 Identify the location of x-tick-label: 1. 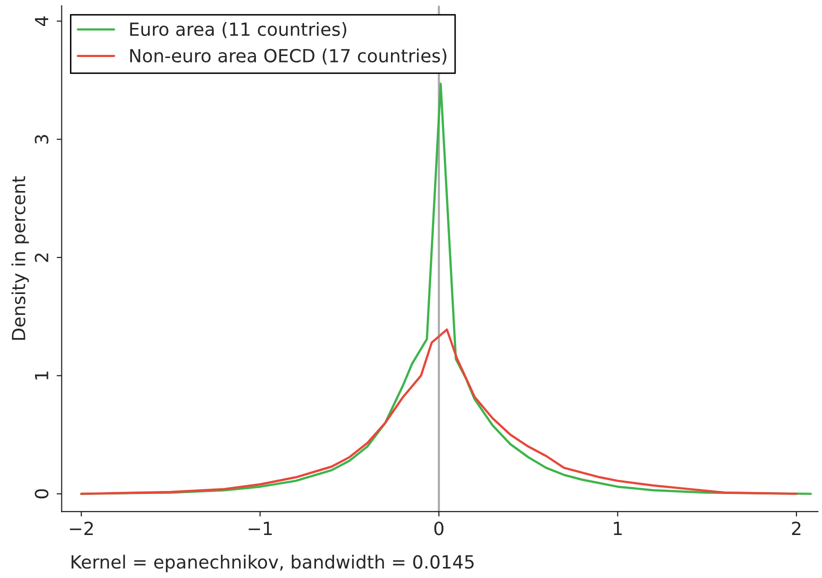
(618, 528).